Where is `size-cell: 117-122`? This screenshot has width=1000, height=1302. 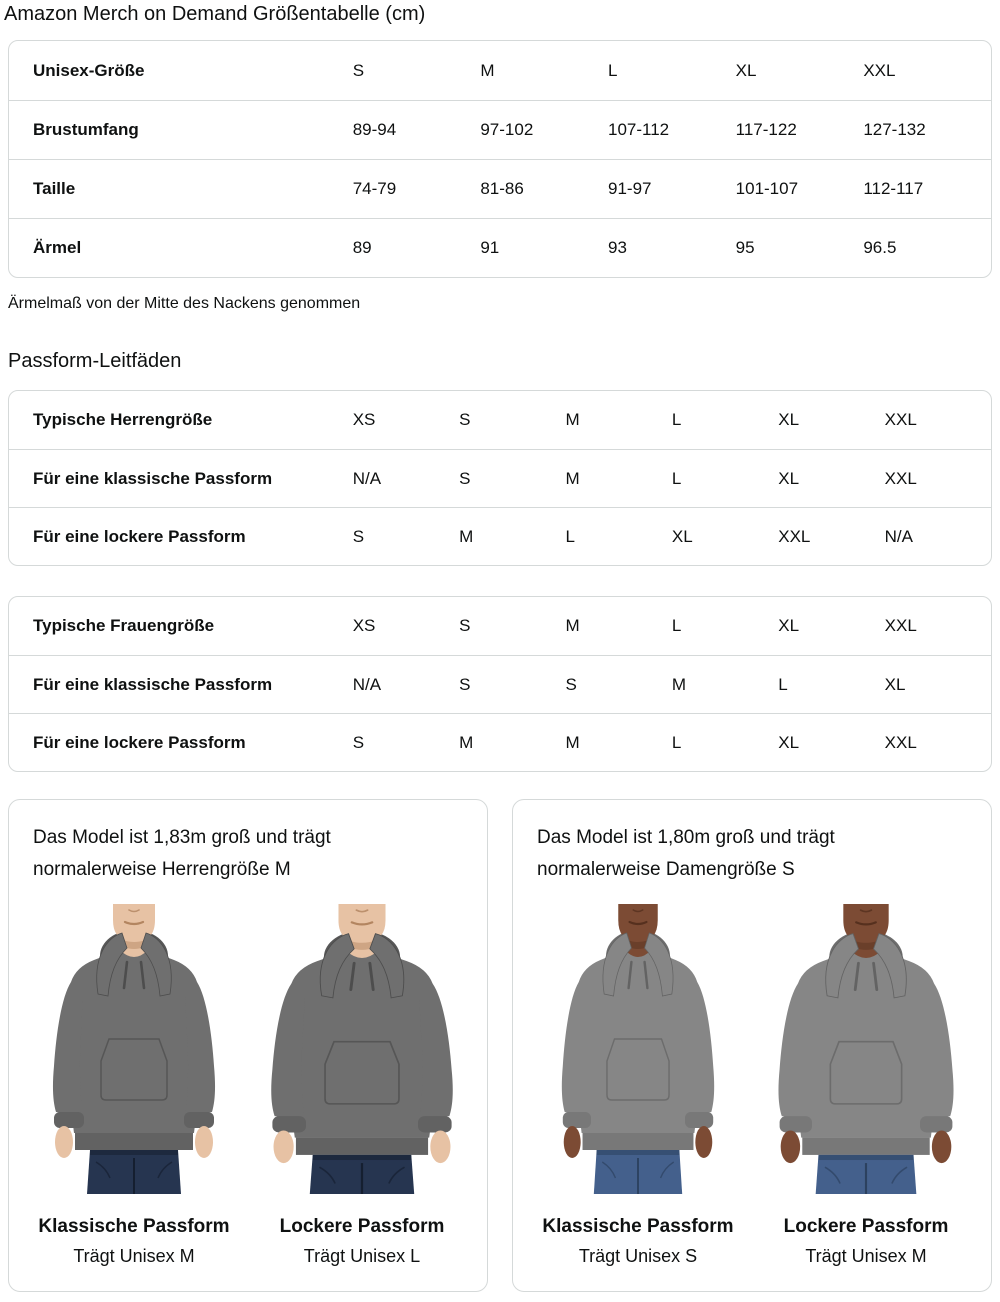 size-cell: 117-122 is located at coordinates (766, 129).